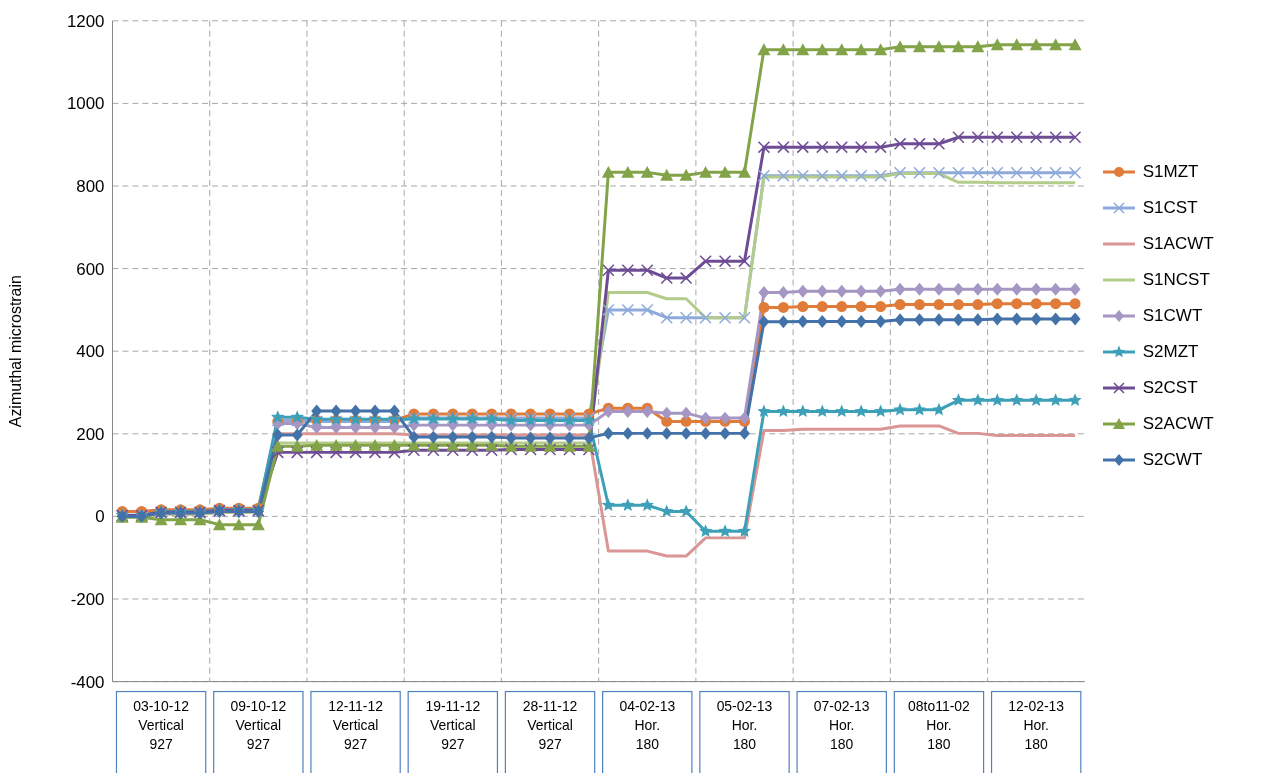 The image size is (1268, 775). Describe the element at coordinates (356, 725) in the screenshot. I see `x-tick-label: 12-11-12 Vertical 927` at that location.